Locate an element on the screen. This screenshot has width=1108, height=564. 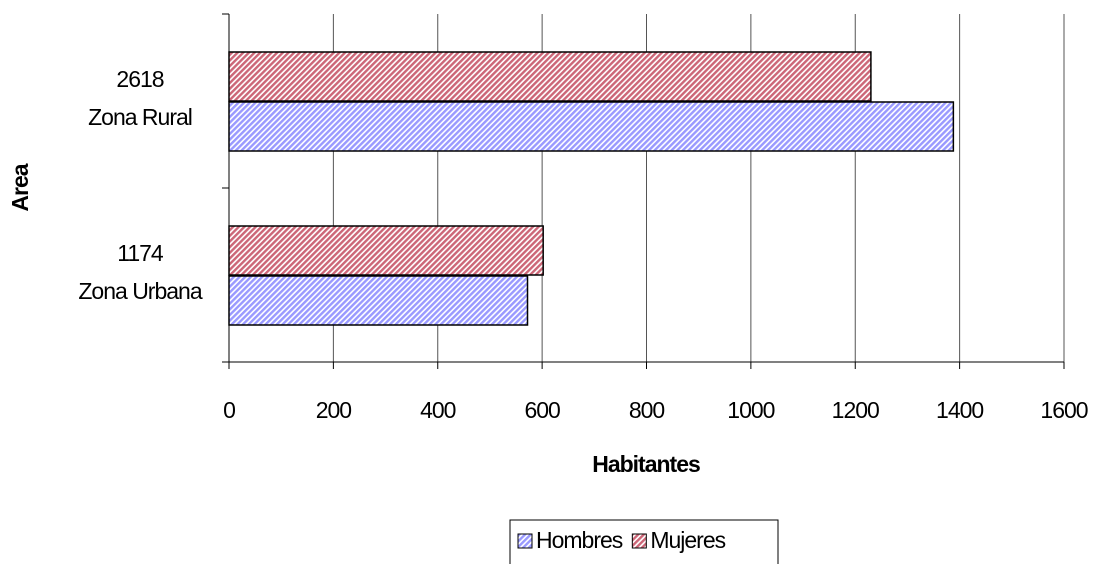
y-tick-label: 2618 is located at coordinates (139, 79).